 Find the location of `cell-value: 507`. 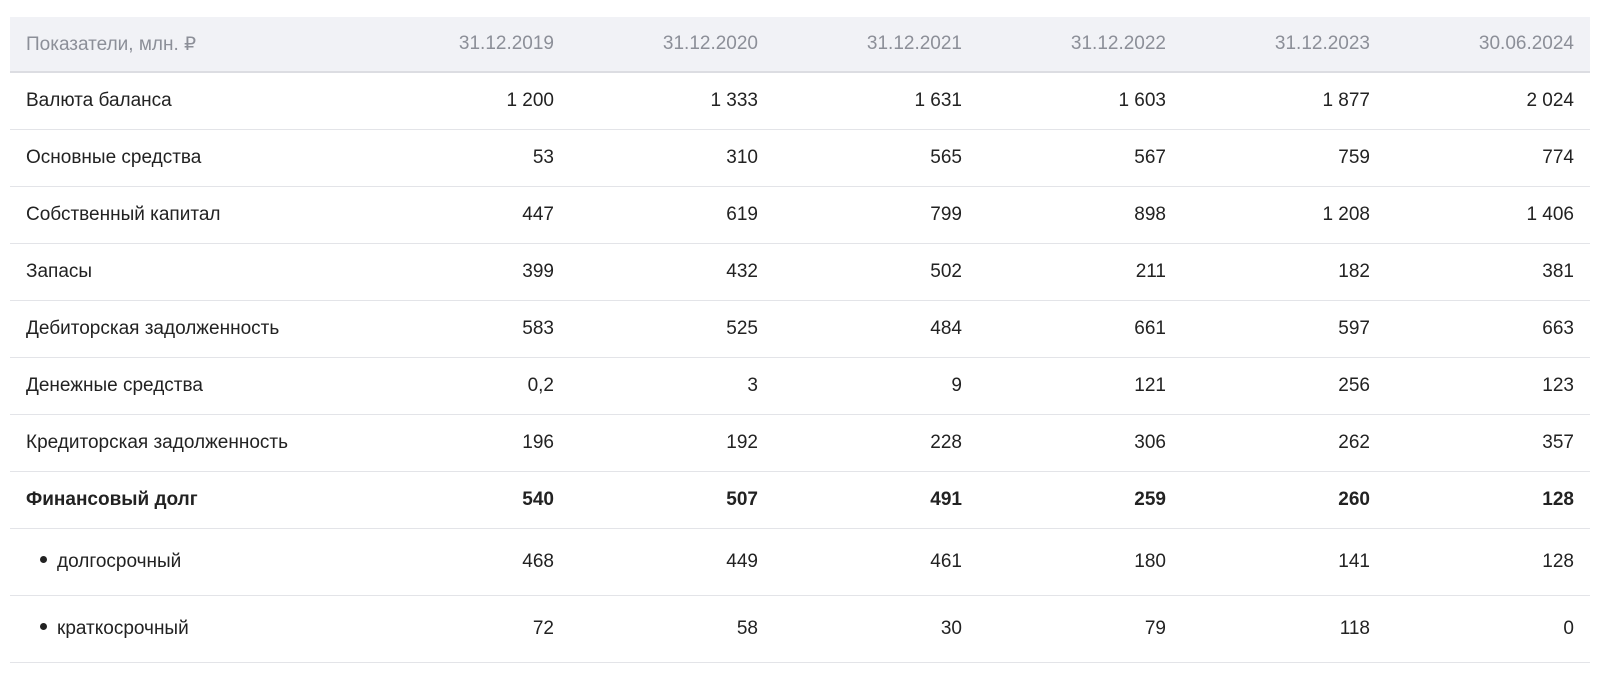

cell-value: 507 is located at coordinates (672, 500).